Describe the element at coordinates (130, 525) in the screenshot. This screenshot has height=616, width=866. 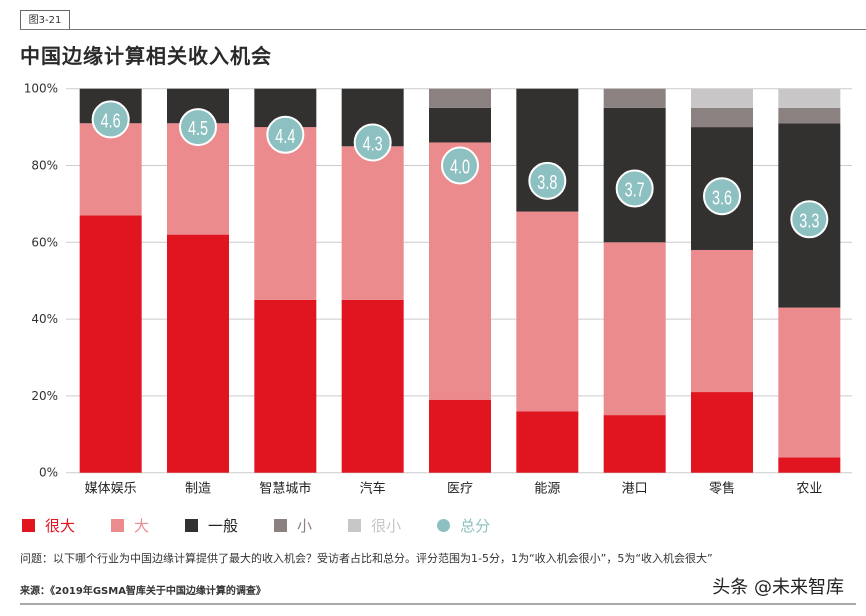
I see `legend-item: 大` at that location.